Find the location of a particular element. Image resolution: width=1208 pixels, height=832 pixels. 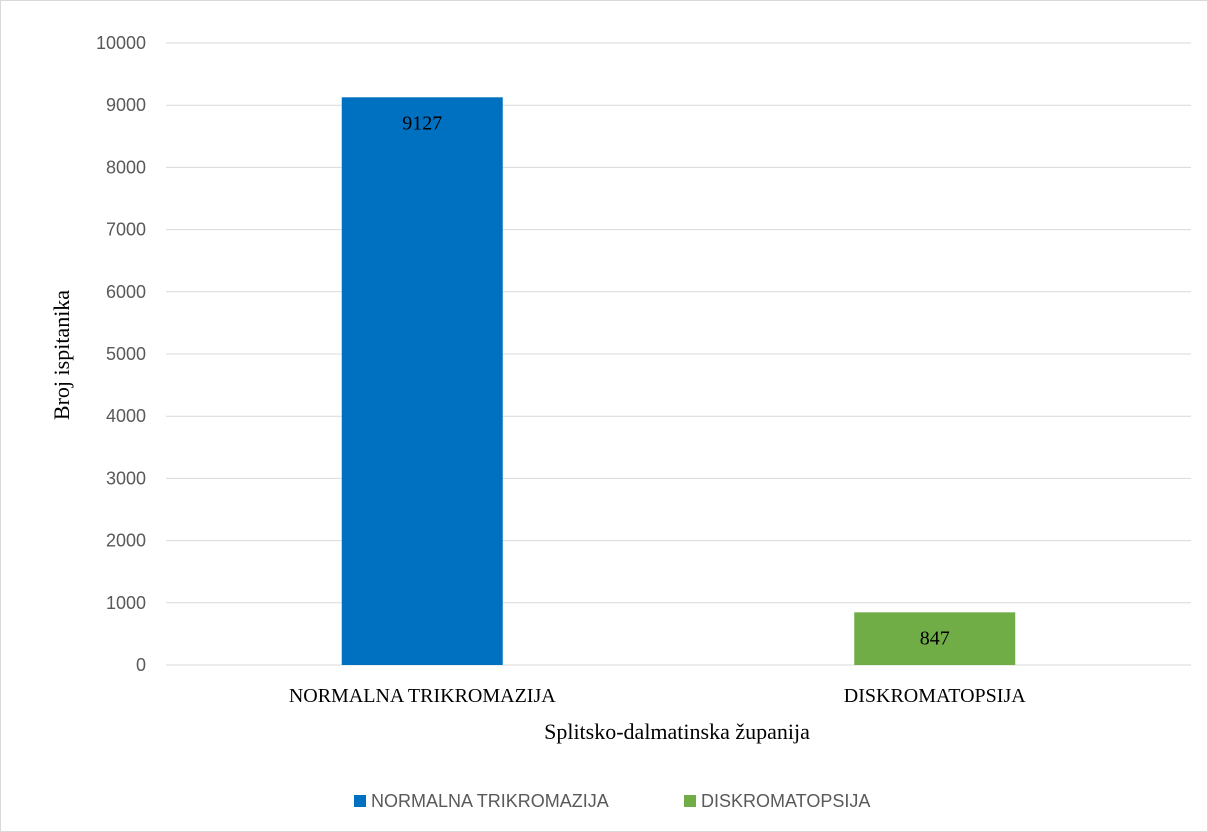

category-label: NORMALNA TRIKROMAZIJA is located at coordinates (422, 696).